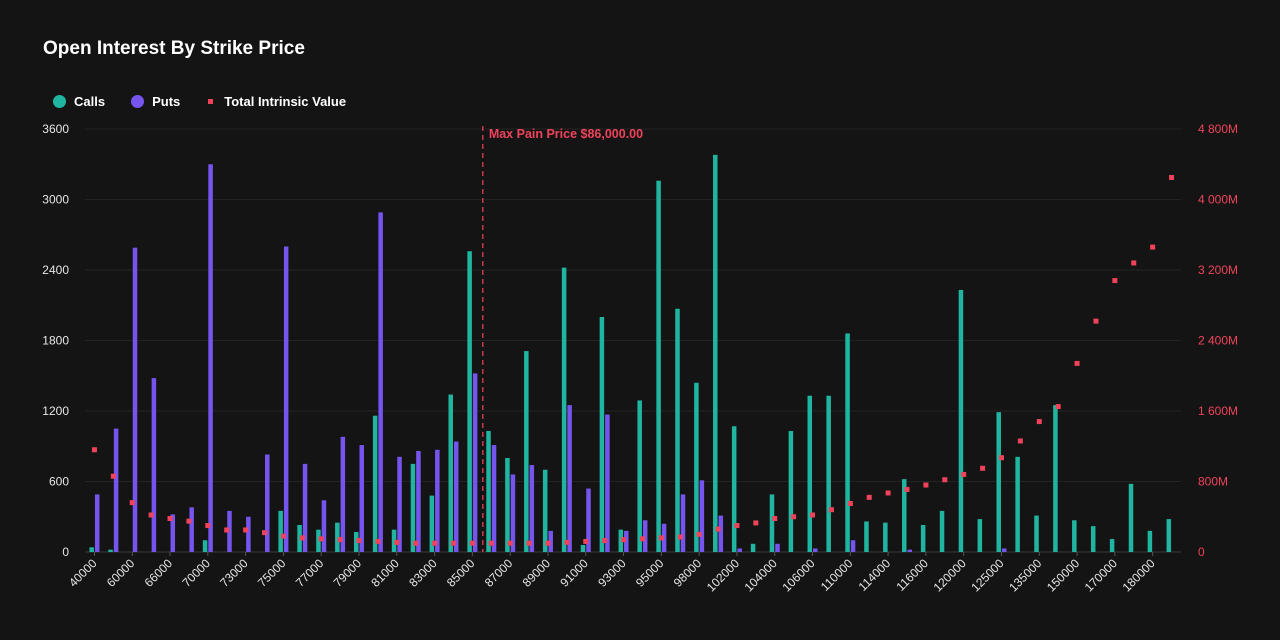 The height and width of the screenshot is (640, 1280). I want to click on y-left-tick-label: 600, so click(59, 482).